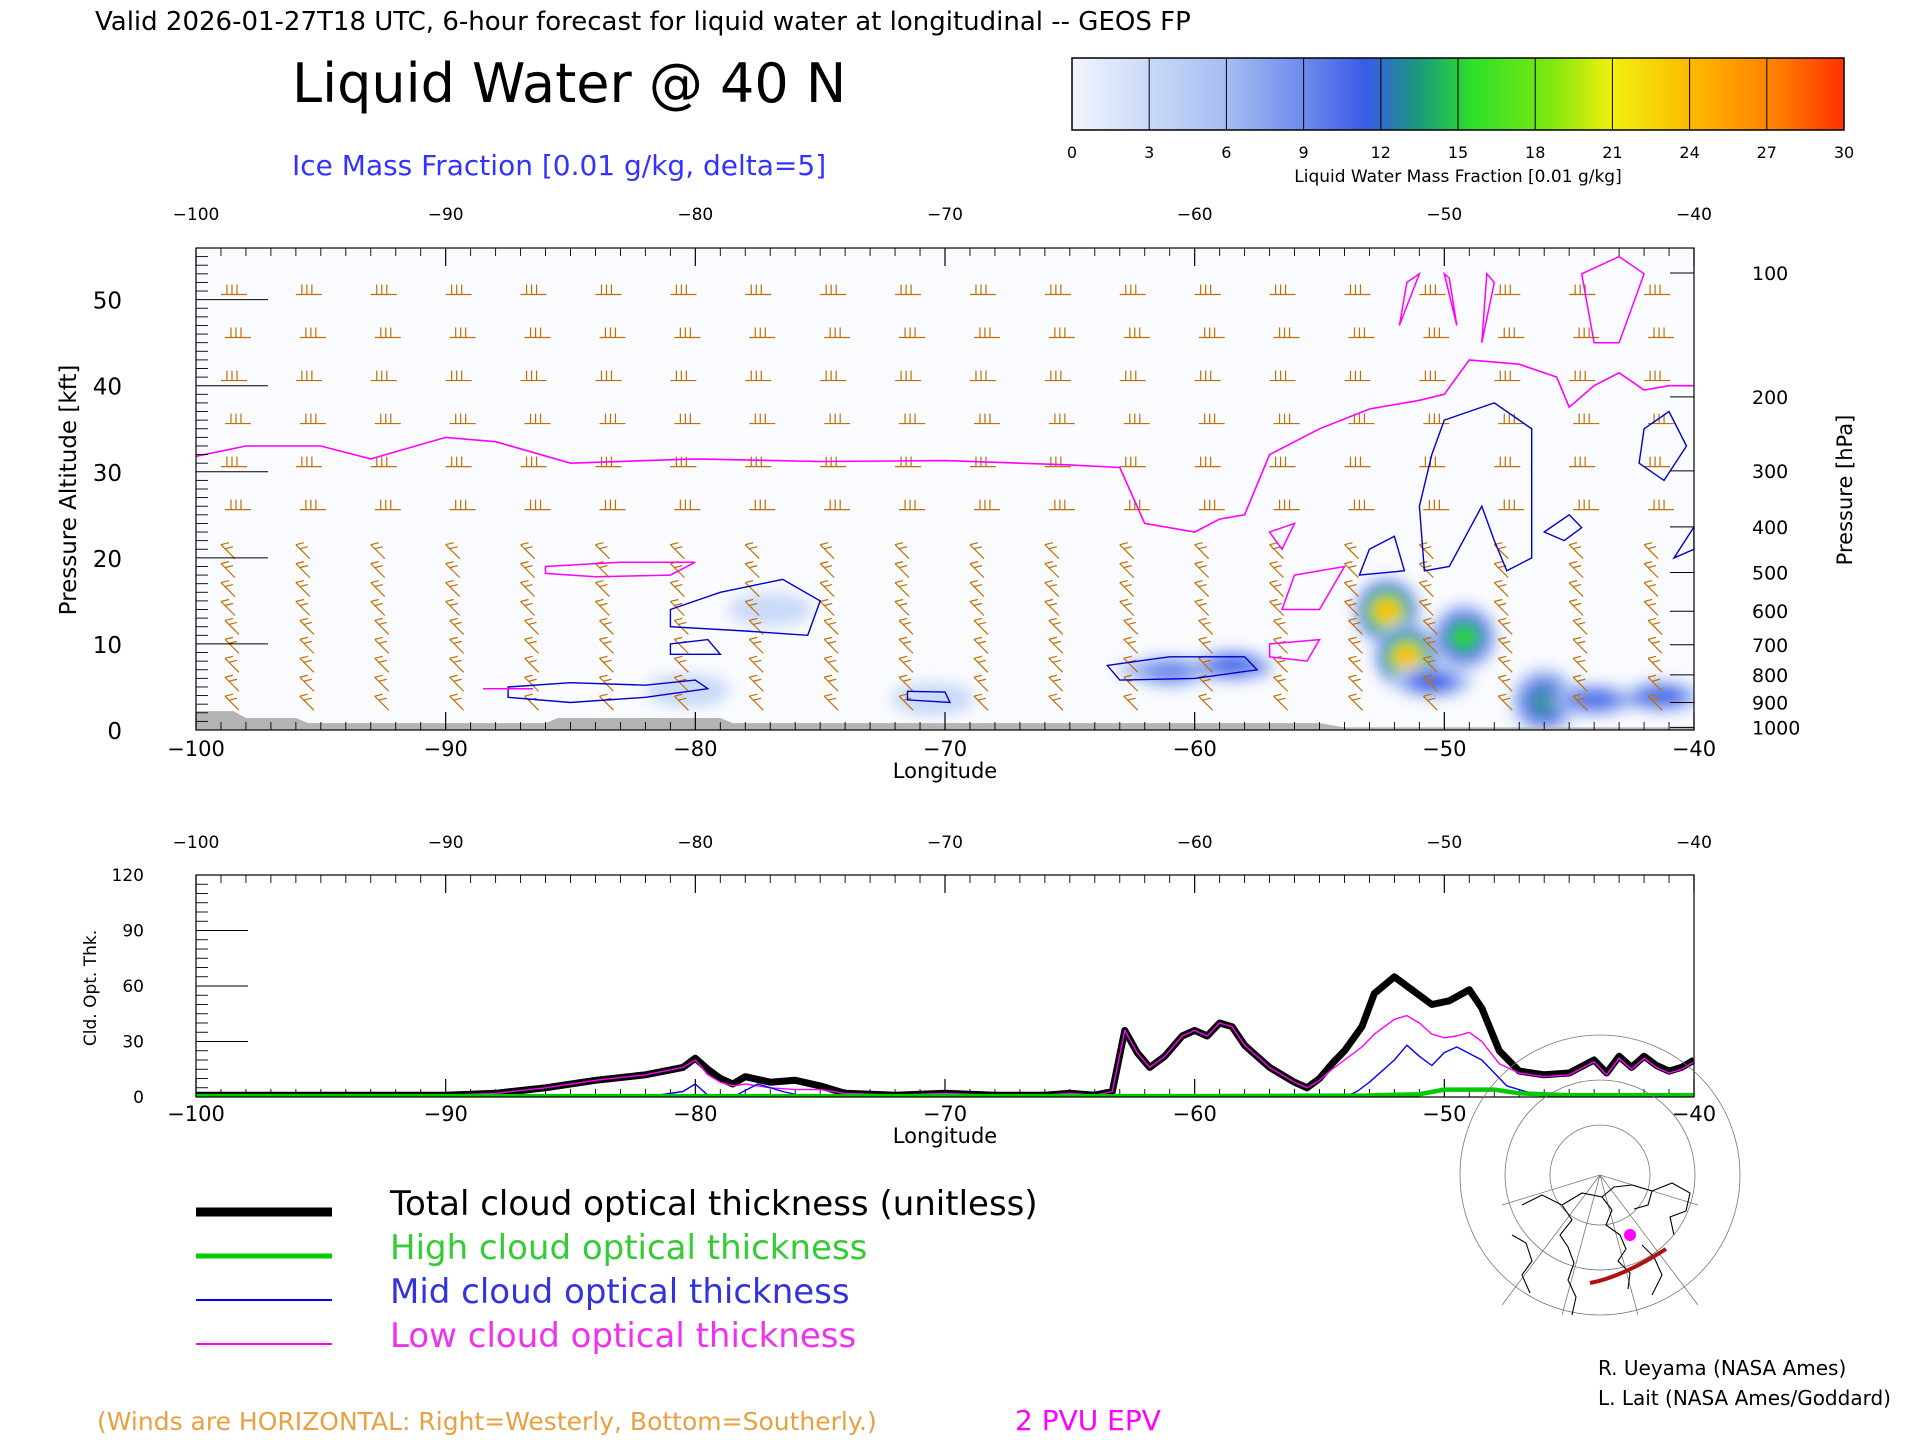  Describe the element at coordinates (713, 1204) in the screenshot. I see `legend-label-total: Total cloud optical thickness (unitless)` at that location.